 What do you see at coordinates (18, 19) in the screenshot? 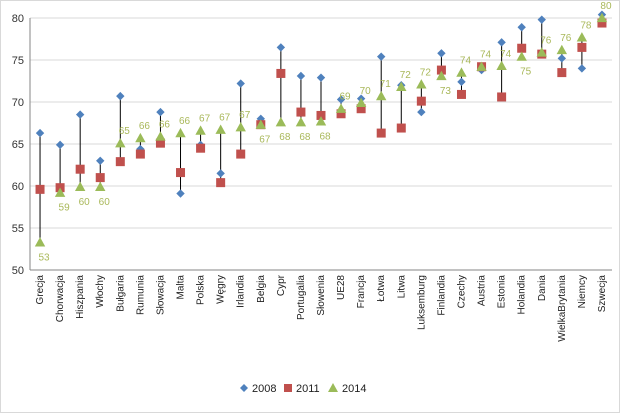
I see `y-tick-label: 80` at bounding box center [18, 19].